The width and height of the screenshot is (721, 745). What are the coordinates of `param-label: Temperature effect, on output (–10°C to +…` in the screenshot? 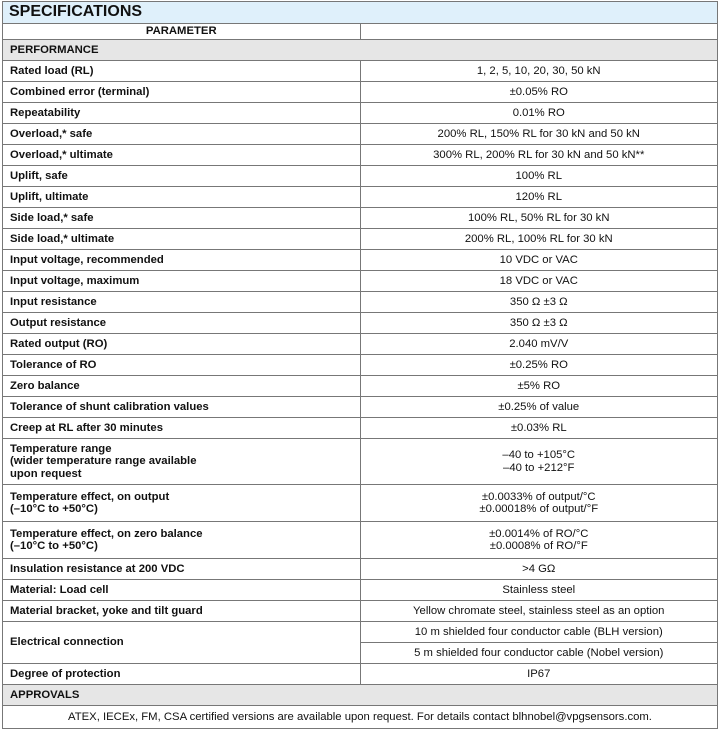 It's located at (181, 503).